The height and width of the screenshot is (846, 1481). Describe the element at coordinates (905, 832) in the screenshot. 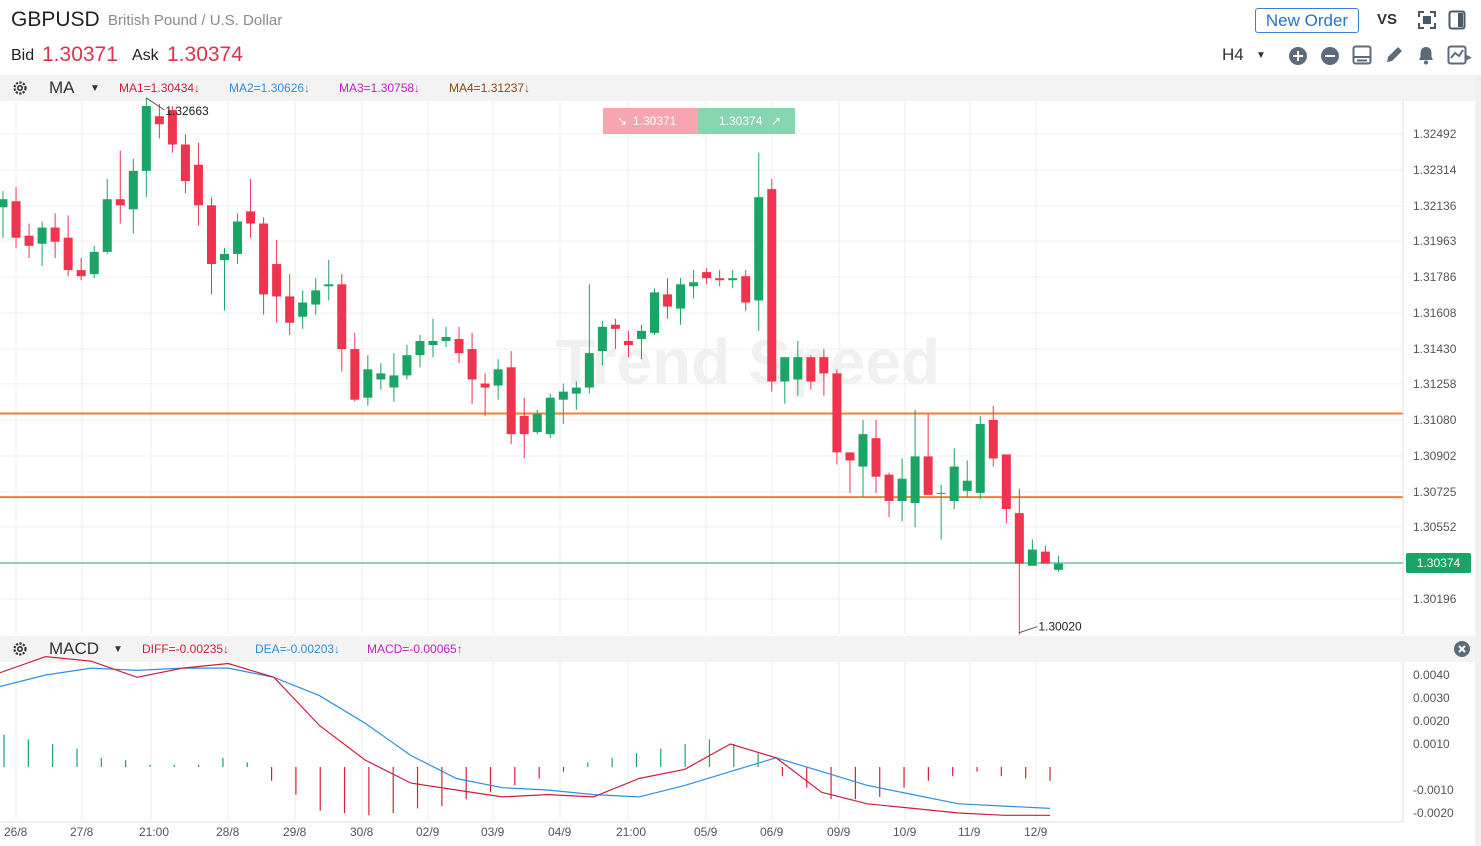

I see `time-tick-label: 10/9` at that location.